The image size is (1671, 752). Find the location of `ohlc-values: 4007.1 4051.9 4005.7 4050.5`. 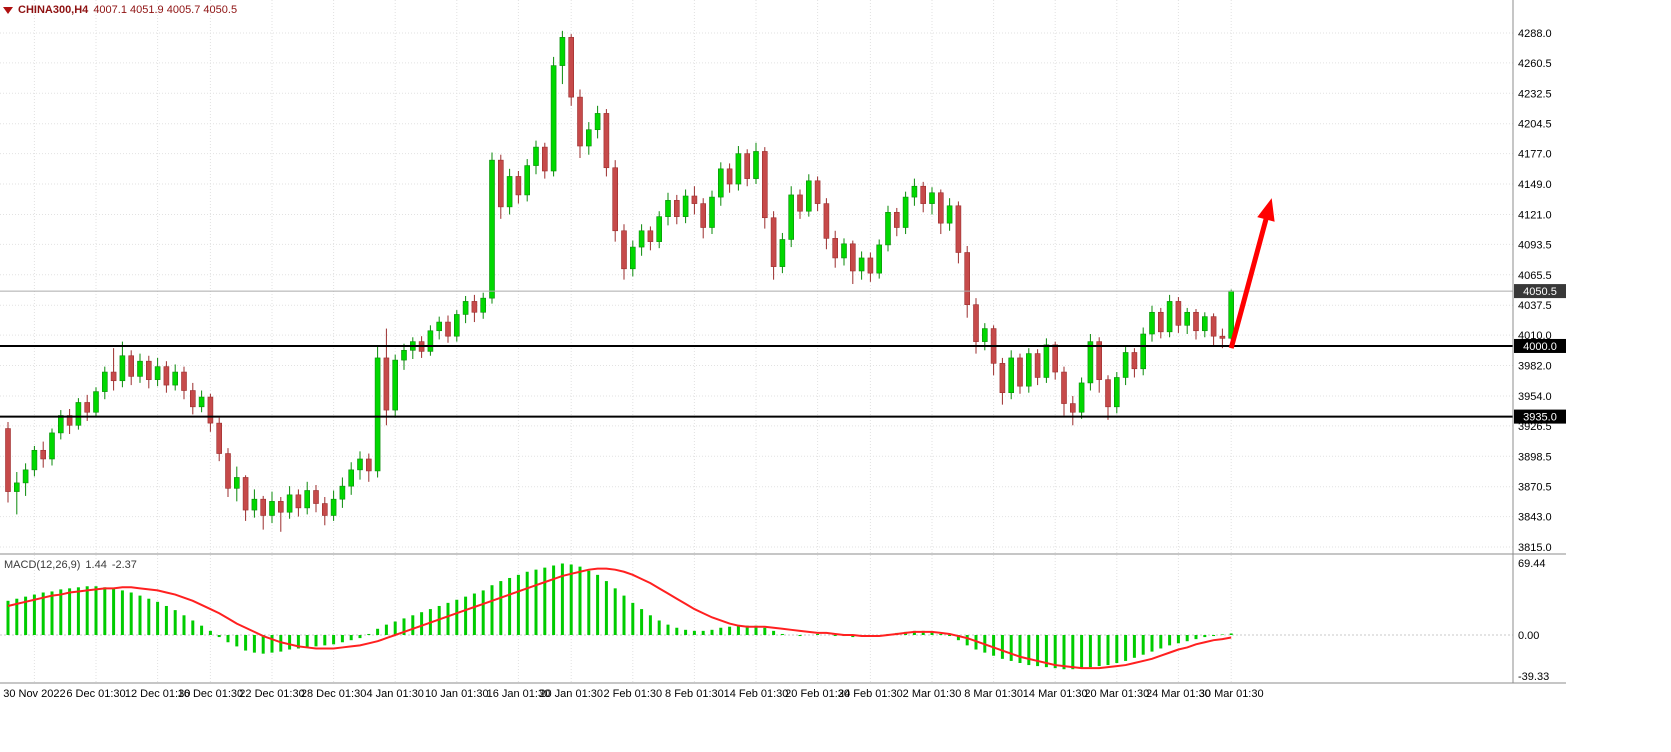

ohlc-values: 4007.1 4051.9 4005.7 4050.5 is located at coordinates (165, 10).